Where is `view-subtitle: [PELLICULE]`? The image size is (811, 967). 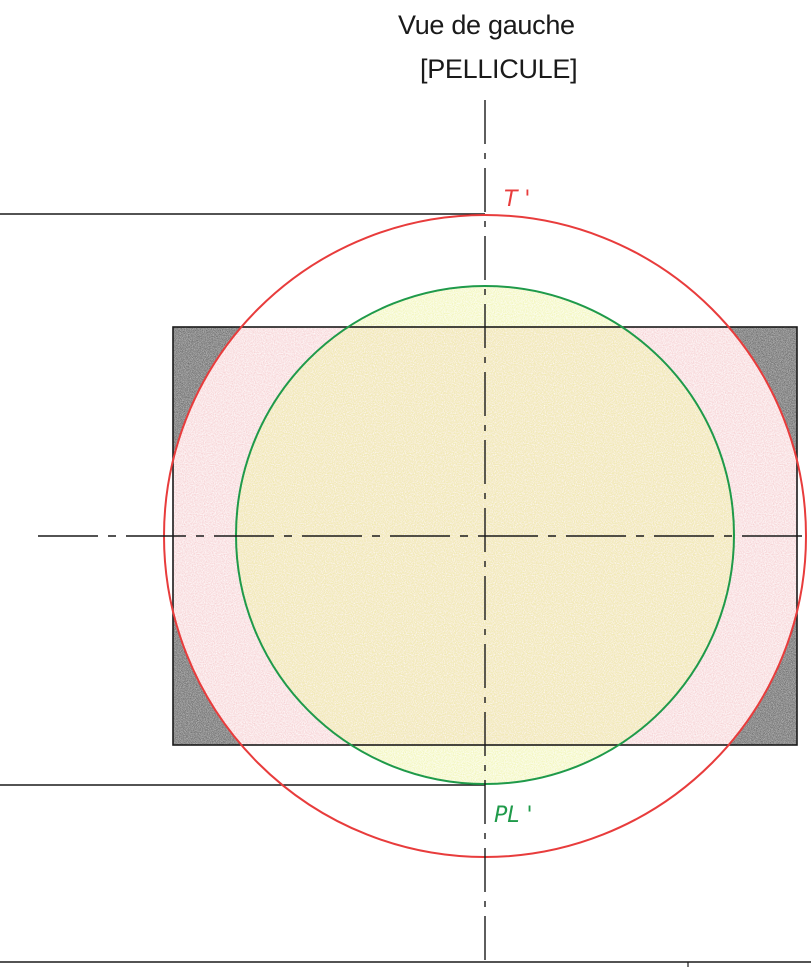 view-subtitle: [PELLICULE] is located at coordinates (499, 69).